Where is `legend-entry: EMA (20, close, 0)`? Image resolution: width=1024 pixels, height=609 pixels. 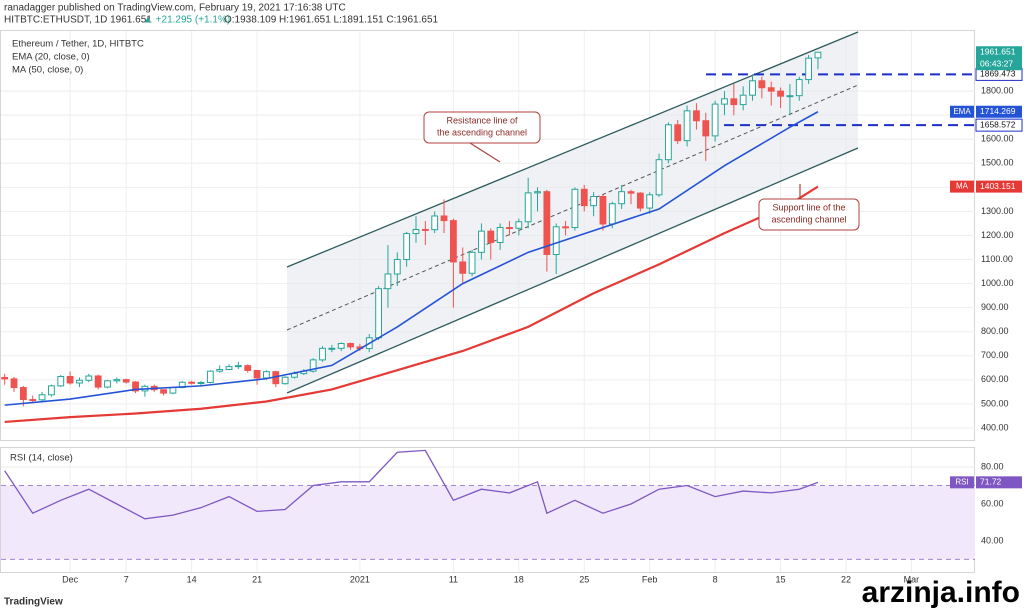
legend-entry: EMA (20, close, 0) is located at coordinates (51, 57).